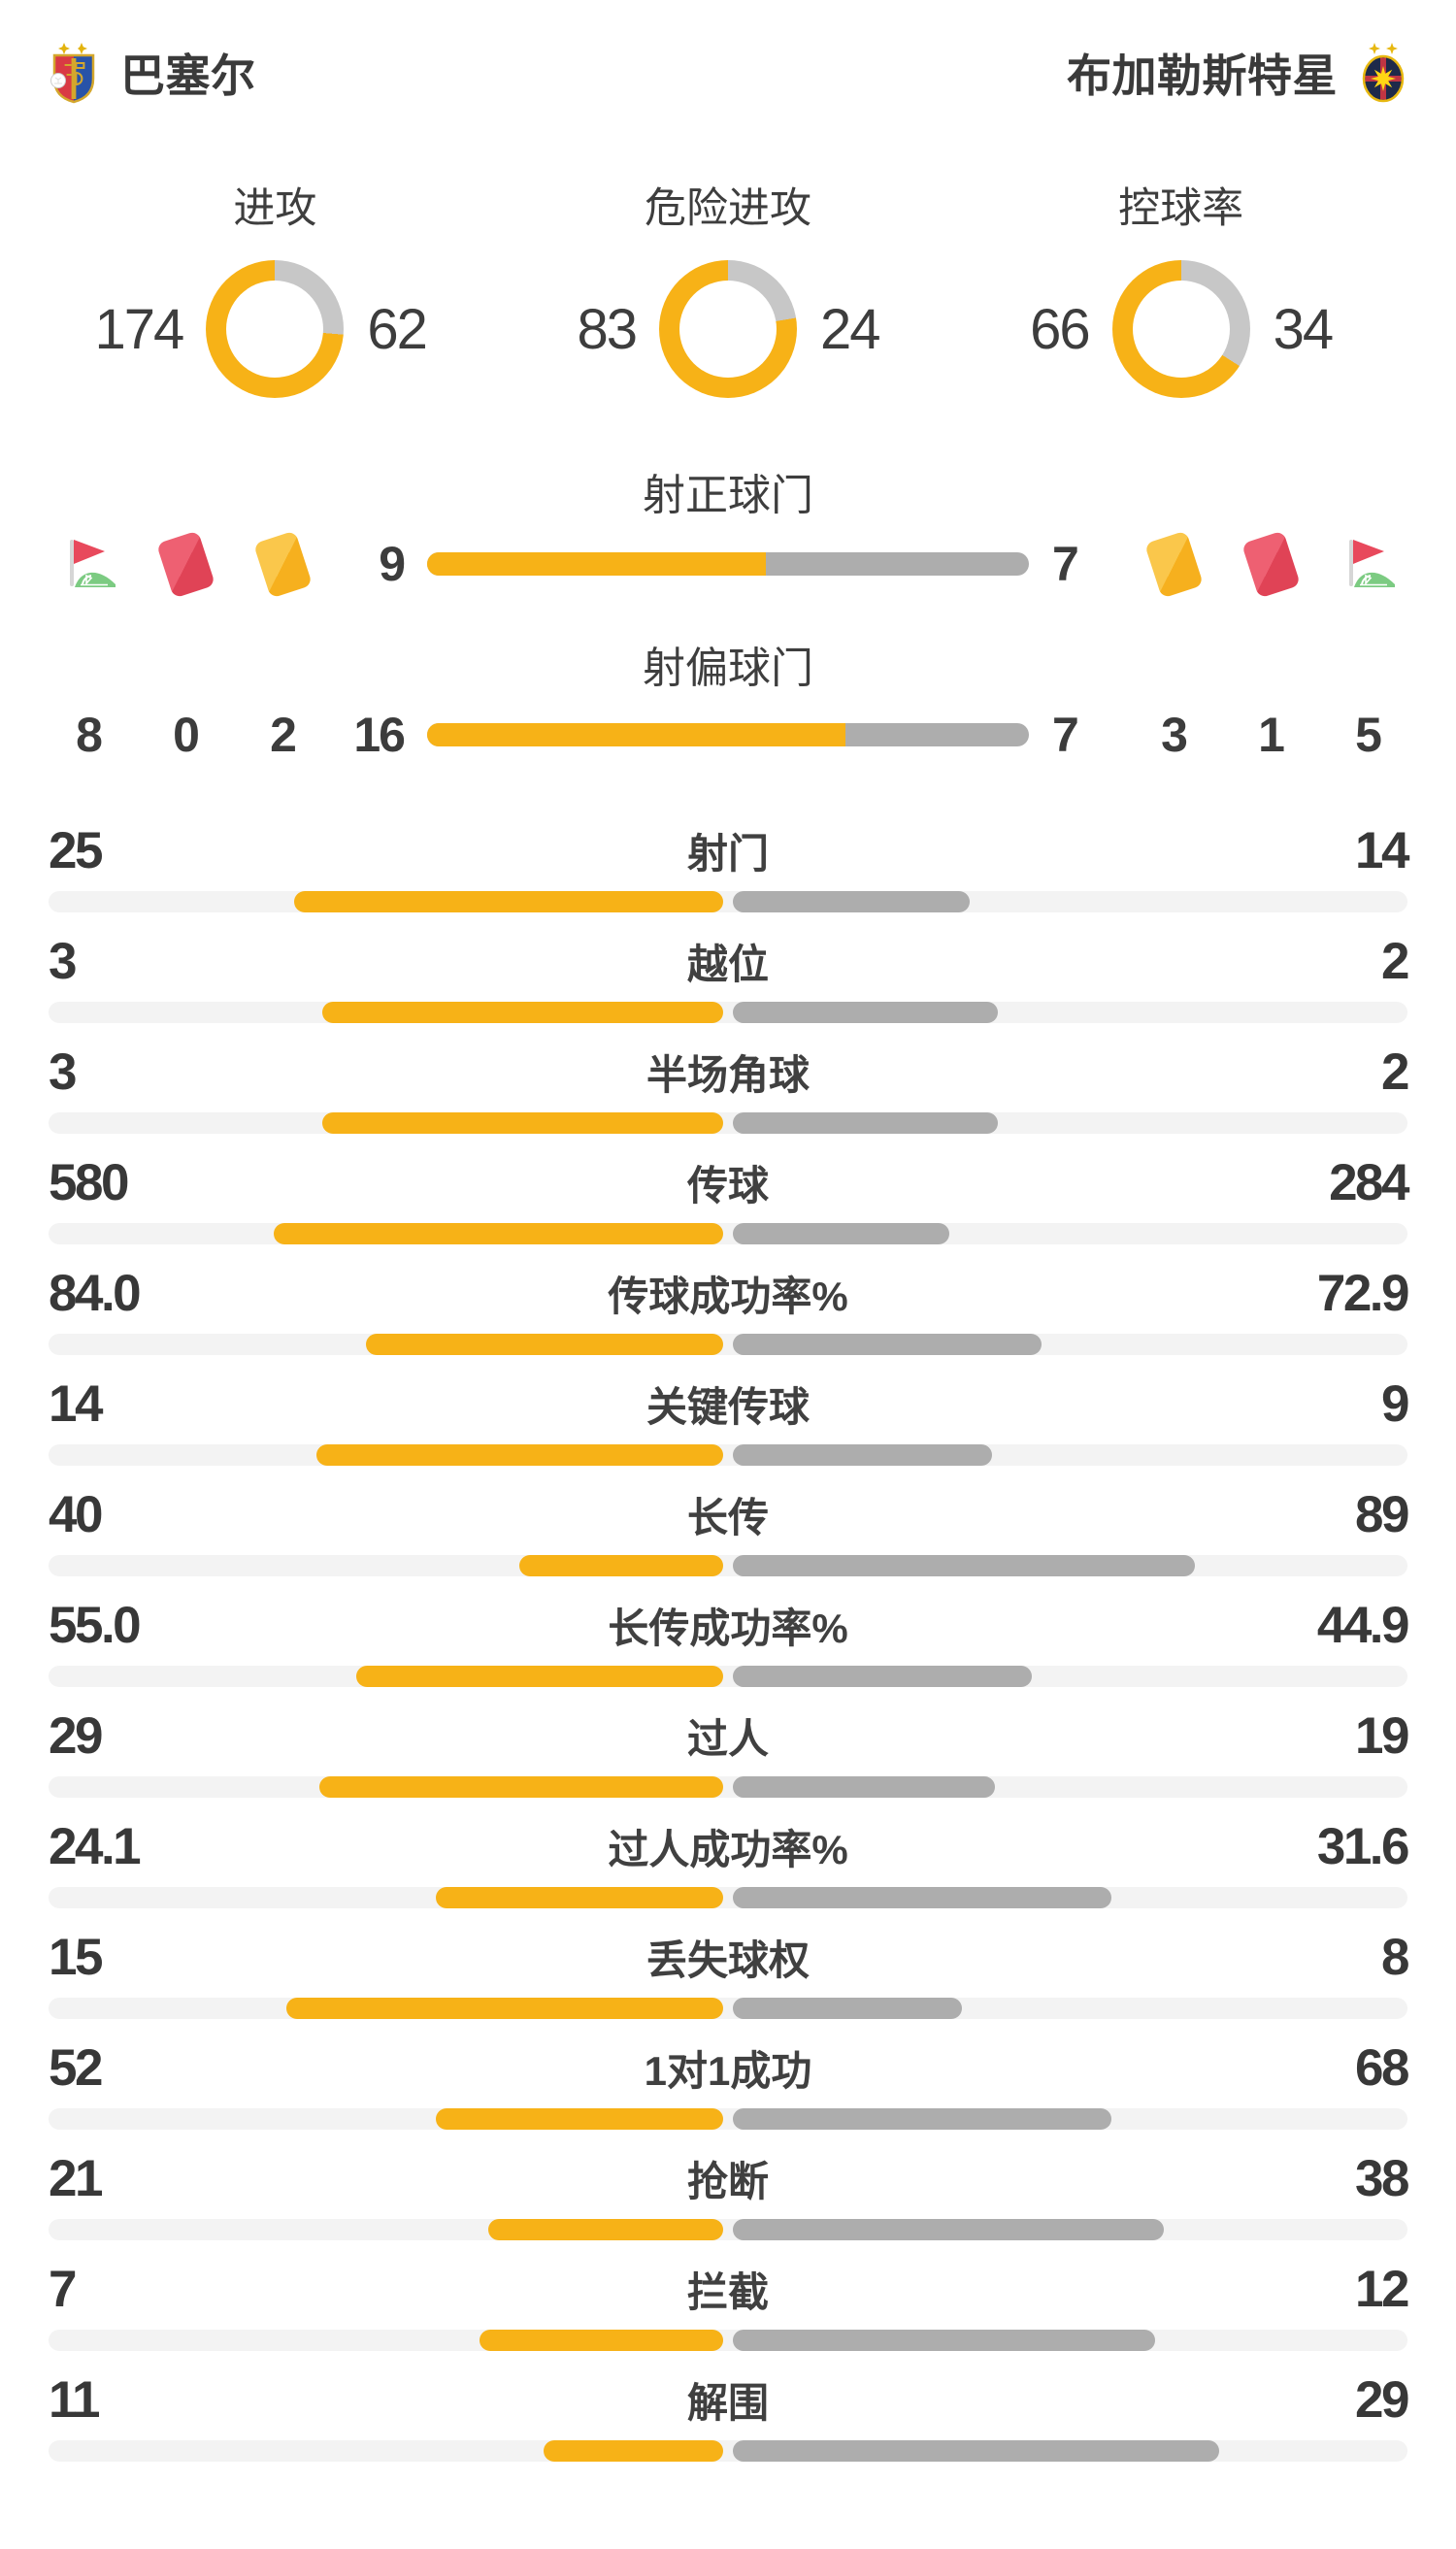 The height and width of the screenshot is (2549, 1456). Describe the element at coordinates (728, 611) in the screenshot. I see `shots-discipline-section: 射正球门 9 7` at that location.